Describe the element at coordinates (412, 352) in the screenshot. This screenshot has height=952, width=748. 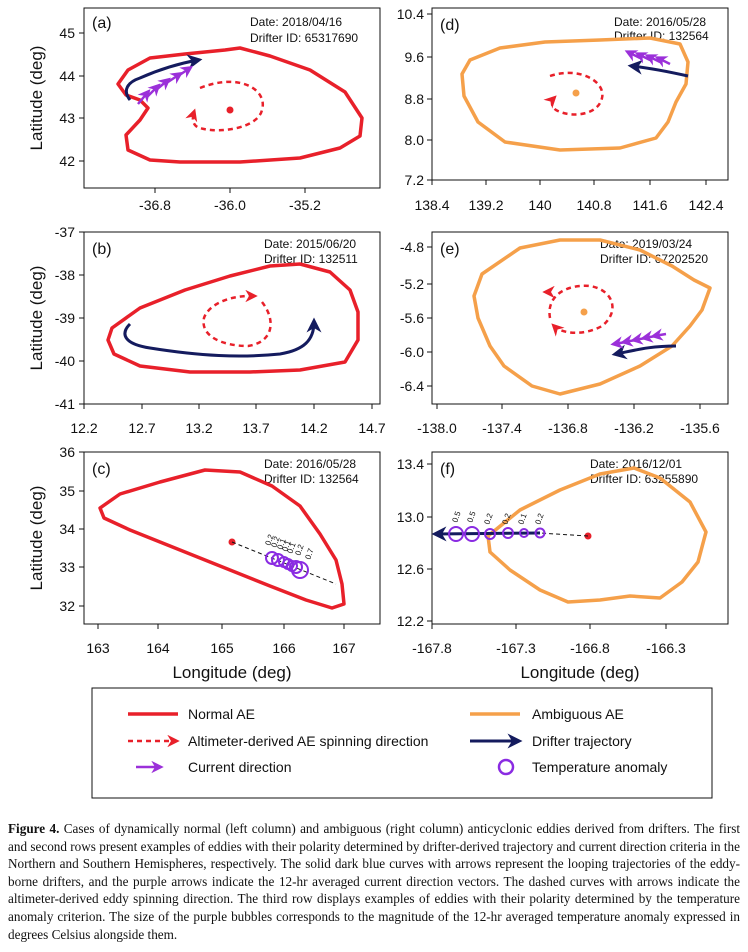
I see `panel-e-ytick: -6.0` at that location.